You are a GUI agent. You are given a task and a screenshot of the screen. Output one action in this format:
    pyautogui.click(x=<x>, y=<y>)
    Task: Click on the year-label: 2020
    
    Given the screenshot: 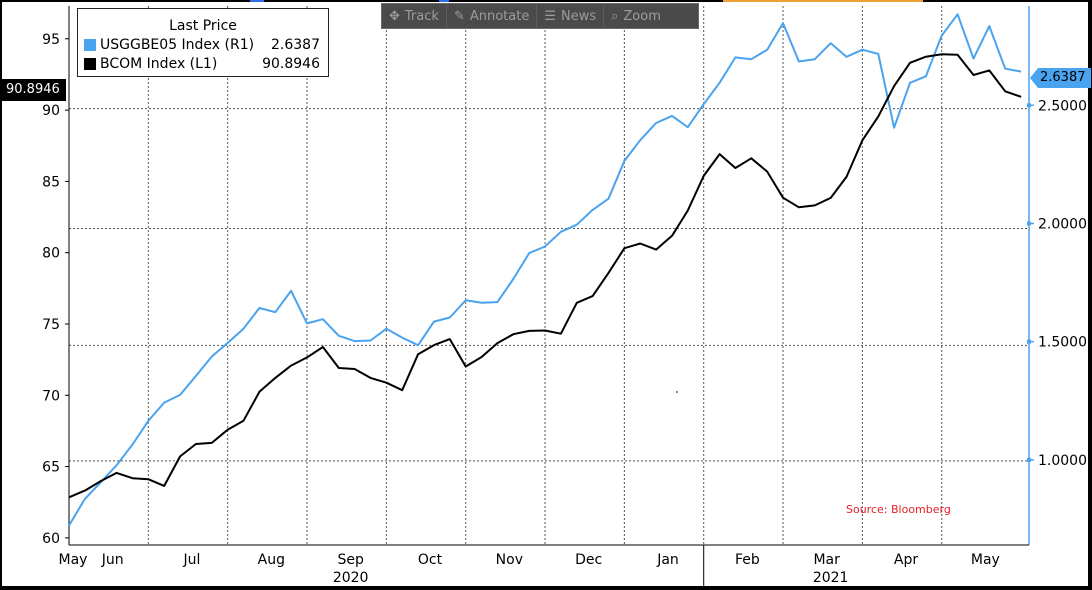 What is the action you would take?
    pyautogui.click(x=351, y=578)
    